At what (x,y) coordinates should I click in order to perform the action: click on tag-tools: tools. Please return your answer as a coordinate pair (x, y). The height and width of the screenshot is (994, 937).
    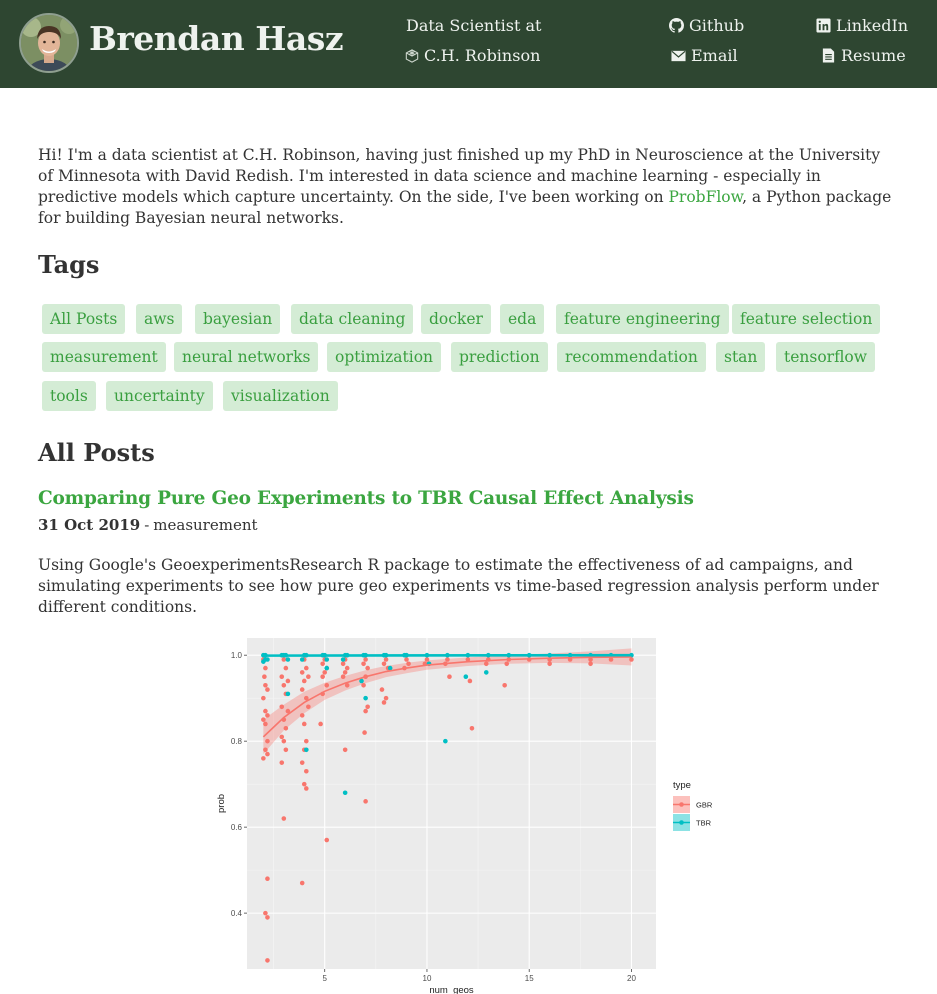
    Looking at the image, I should click on (69, 396).